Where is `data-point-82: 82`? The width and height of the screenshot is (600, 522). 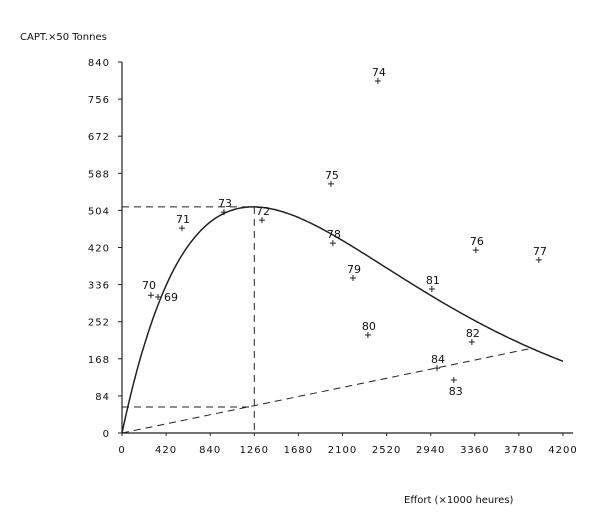 data-point-82: 82 is located at coordinates (473, 336).